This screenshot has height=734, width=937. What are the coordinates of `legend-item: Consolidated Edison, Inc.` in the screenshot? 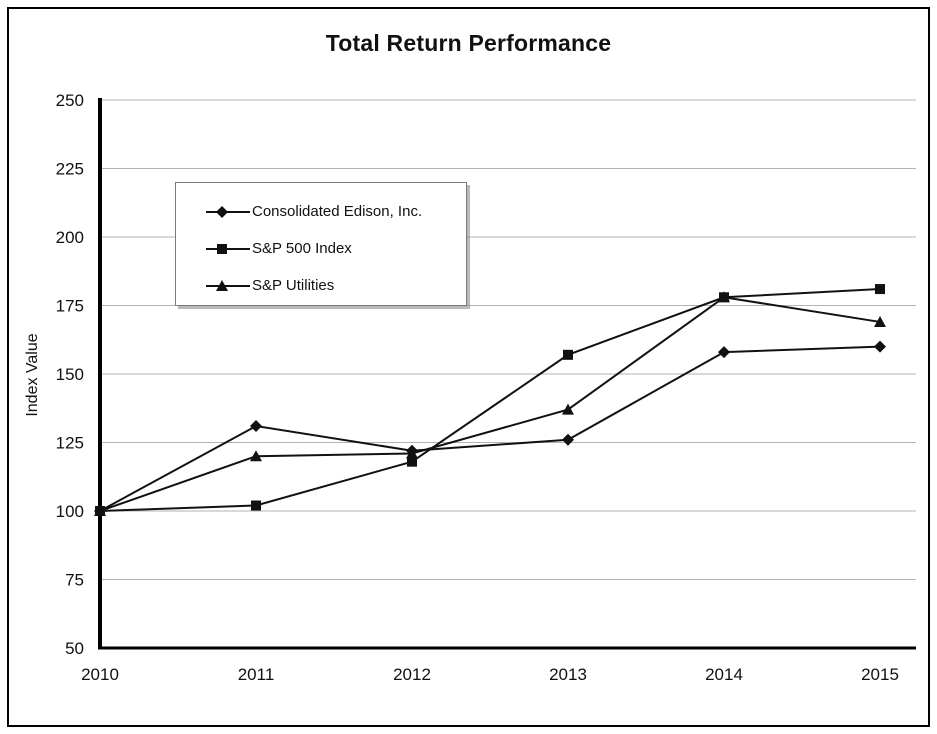 It's located at (336, 211).